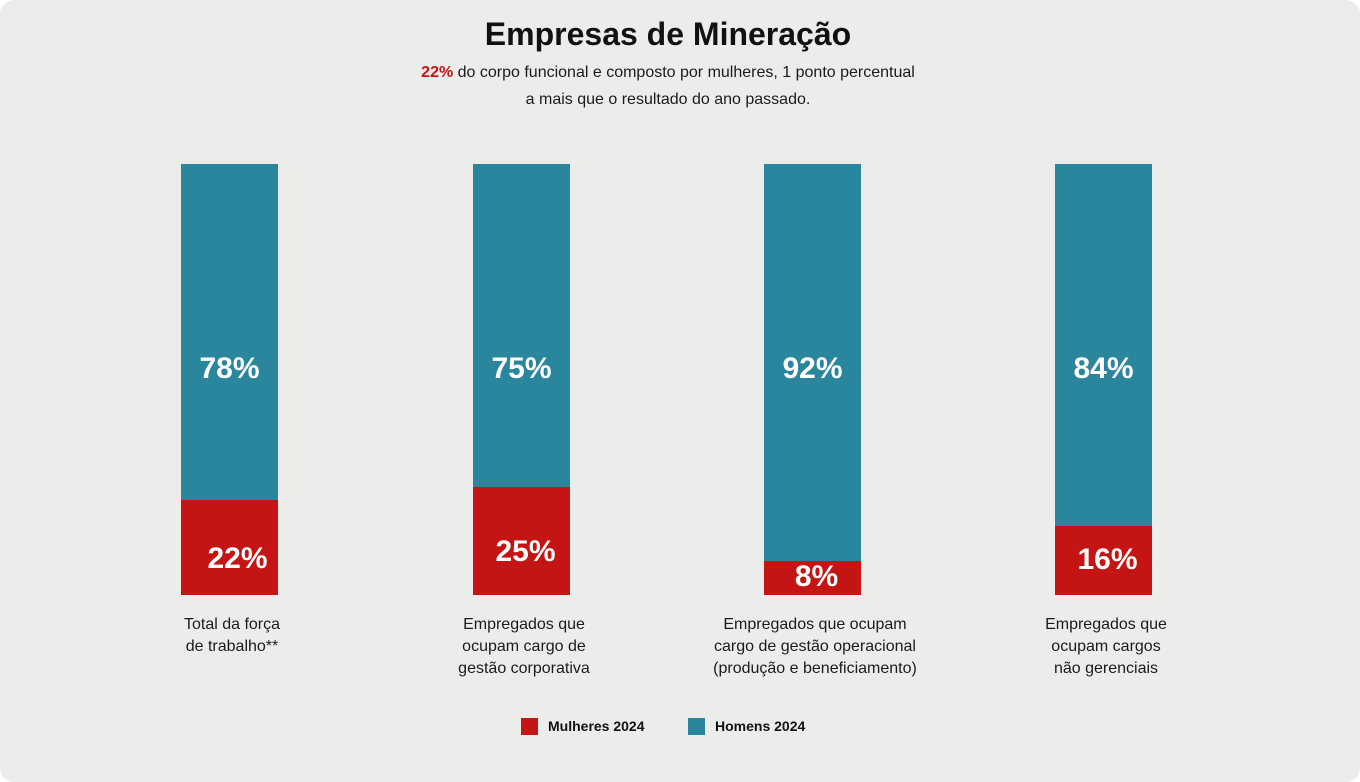 The width and height of the screenshot is (1360, 782). I want to click on data-label-homens: 78%, so click(229, 368).